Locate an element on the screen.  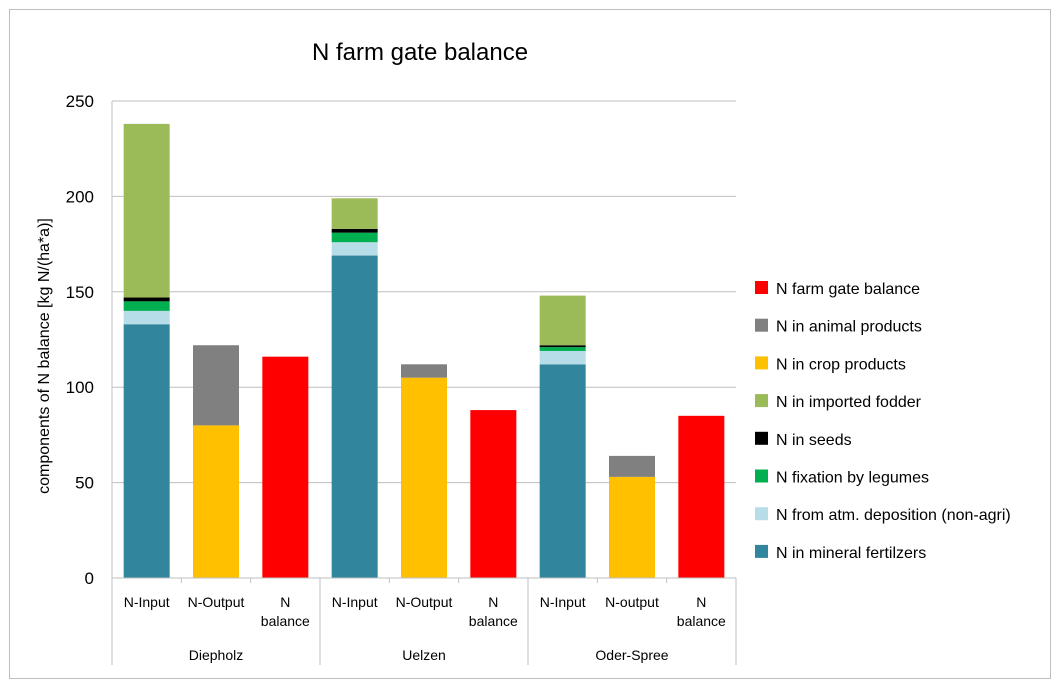
y-tick-label: 100 is located at coordinates (80, 387).